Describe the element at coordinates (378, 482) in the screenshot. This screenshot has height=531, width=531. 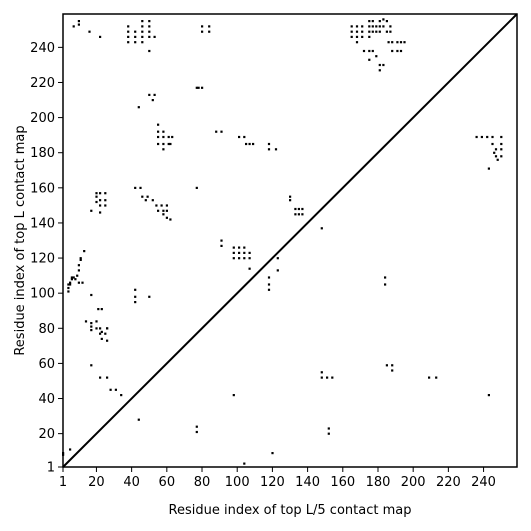
I see `x-tick-label: 180` at that location.